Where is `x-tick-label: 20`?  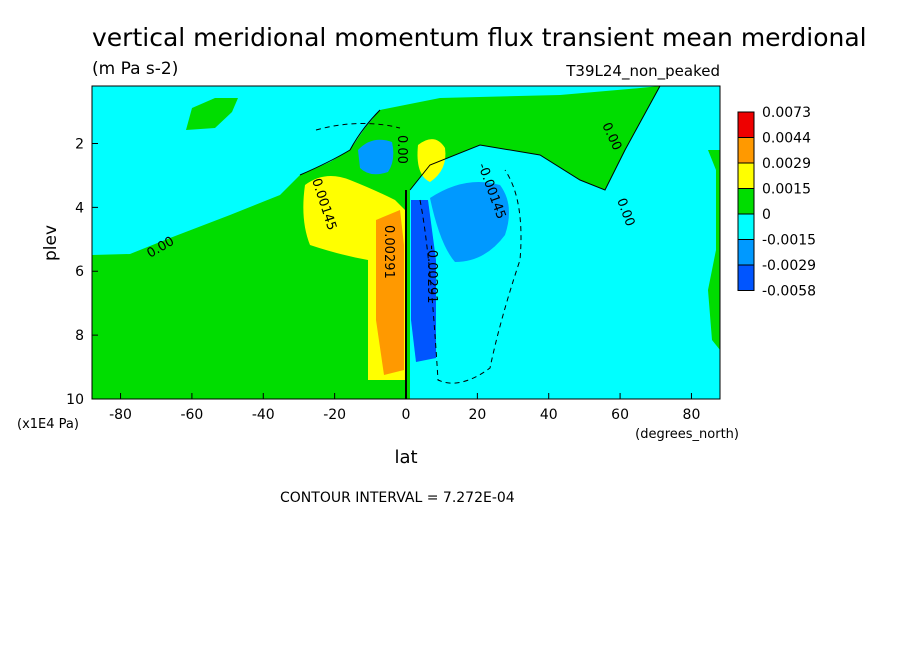
x-tick-label: 20 is located at coordinates (477, 415).